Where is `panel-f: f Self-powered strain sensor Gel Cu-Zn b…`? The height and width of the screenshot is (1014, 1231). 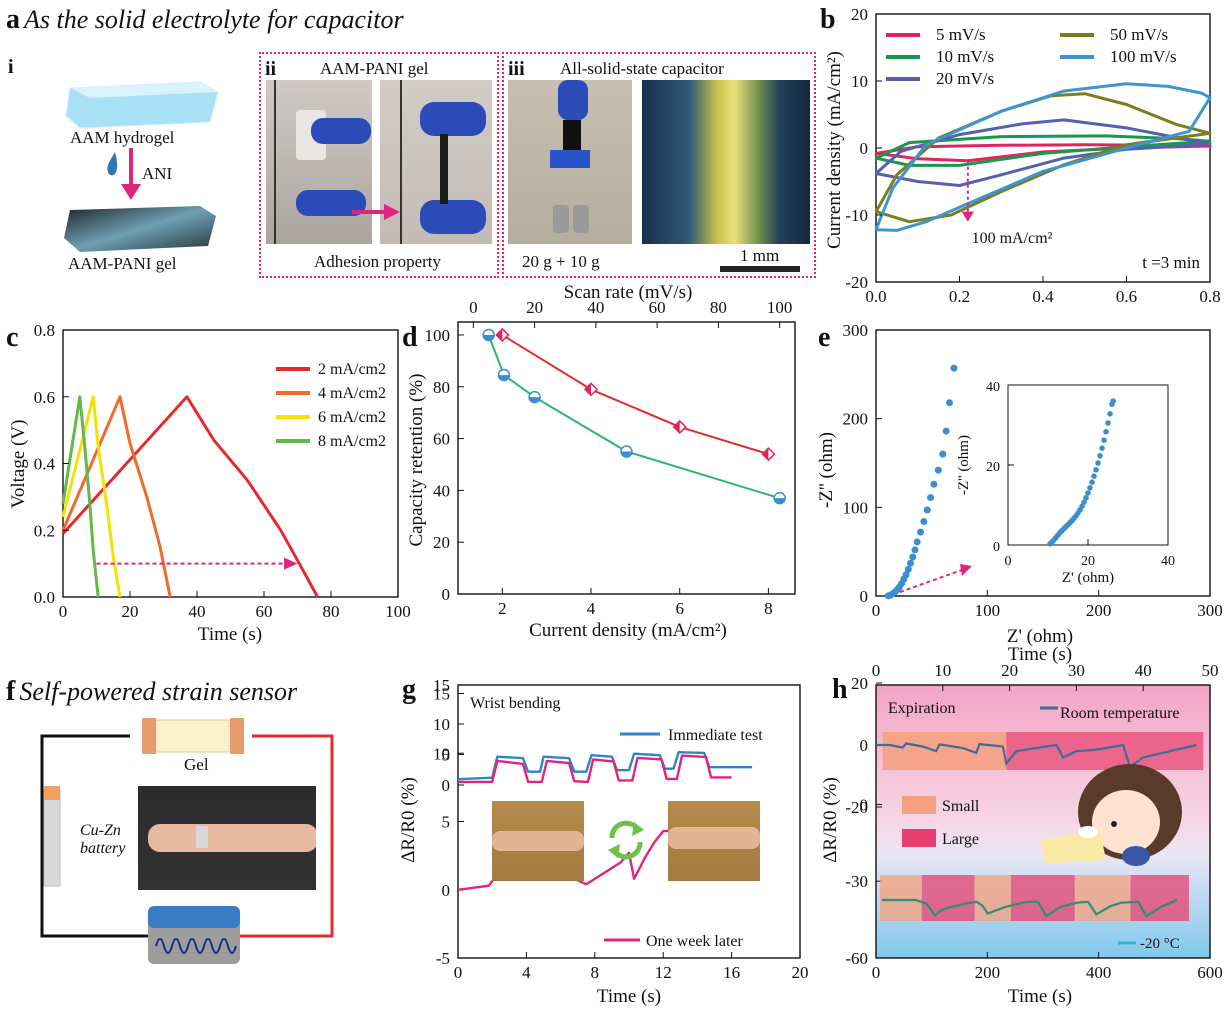 panel-f: f Self-powered strain sensor Gel Cu-Zn b… is located at coordinates (200, 840).